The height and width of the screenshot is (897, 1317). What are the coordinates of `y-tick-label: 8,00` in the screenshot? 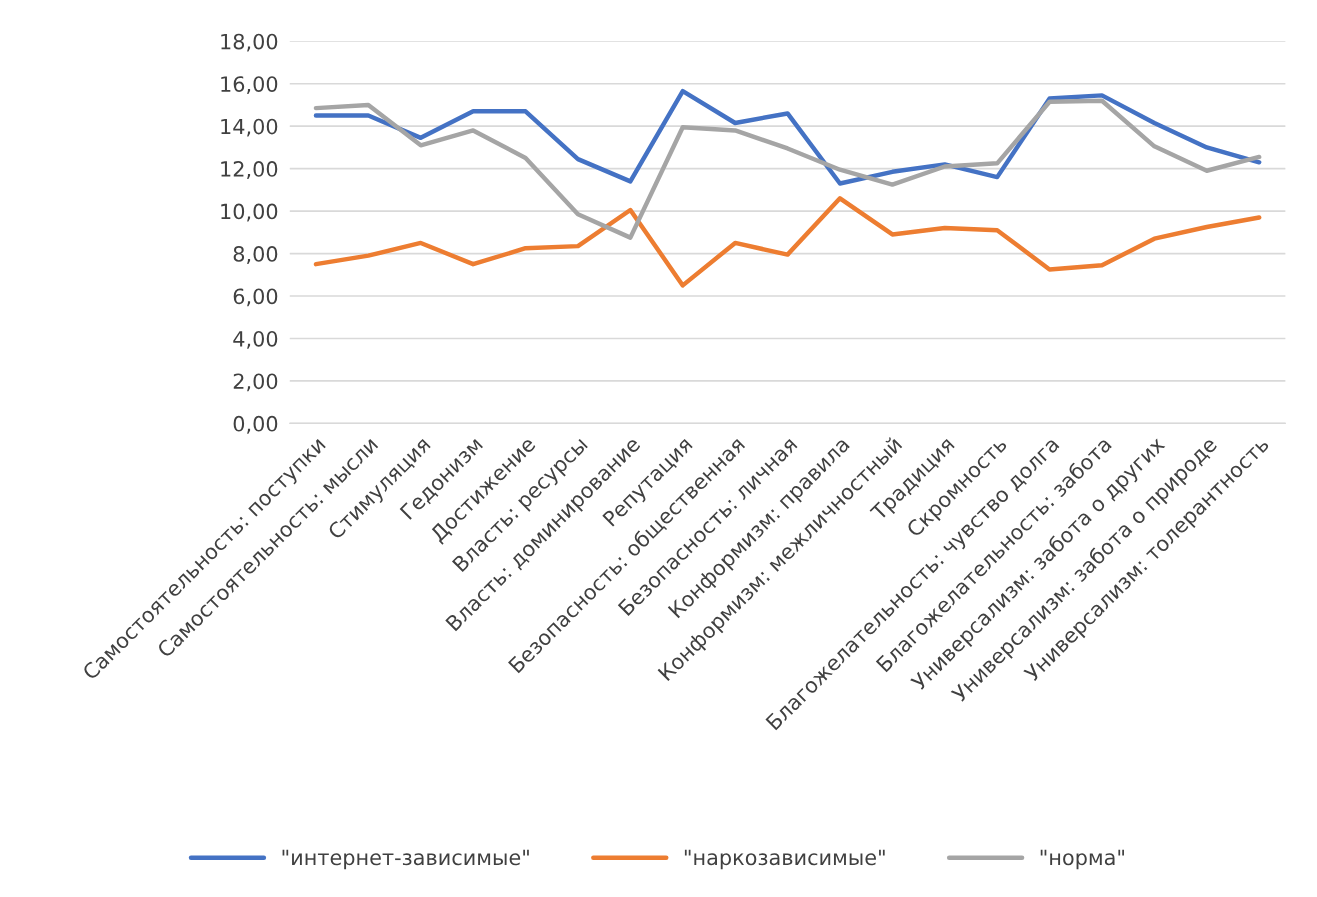 It's located at (255, 255).